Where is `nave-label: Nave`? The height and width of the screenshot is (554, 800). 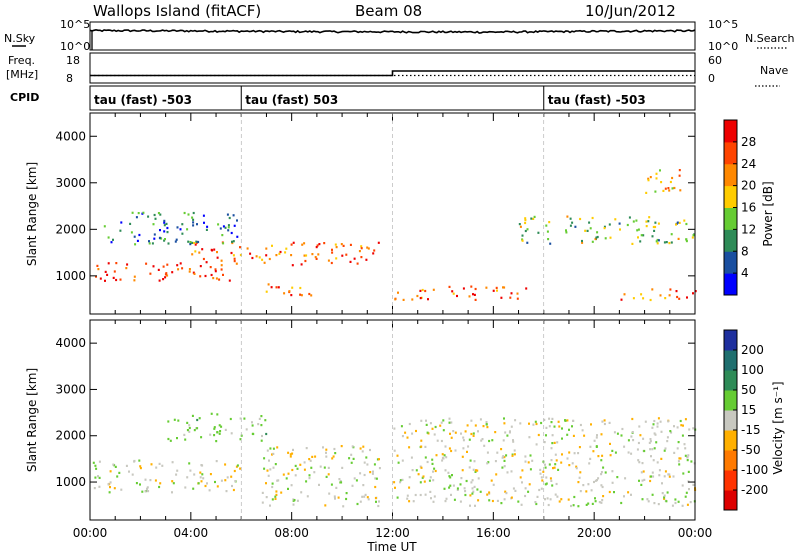
nave-label: Nave is located at coordinates (774, 70).